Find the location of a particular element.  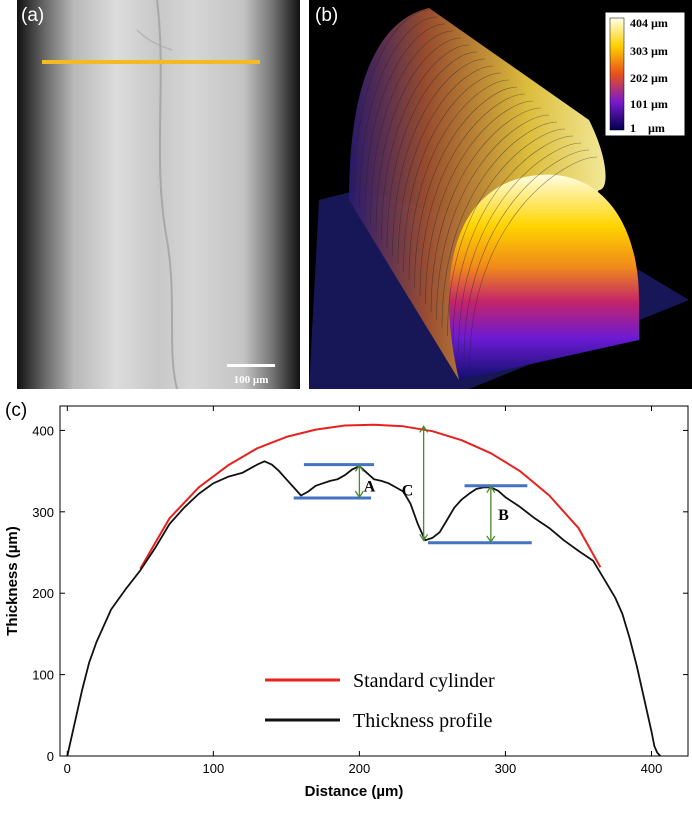

scale-bar-label: 100 µm is located at coordinates (251, 380).